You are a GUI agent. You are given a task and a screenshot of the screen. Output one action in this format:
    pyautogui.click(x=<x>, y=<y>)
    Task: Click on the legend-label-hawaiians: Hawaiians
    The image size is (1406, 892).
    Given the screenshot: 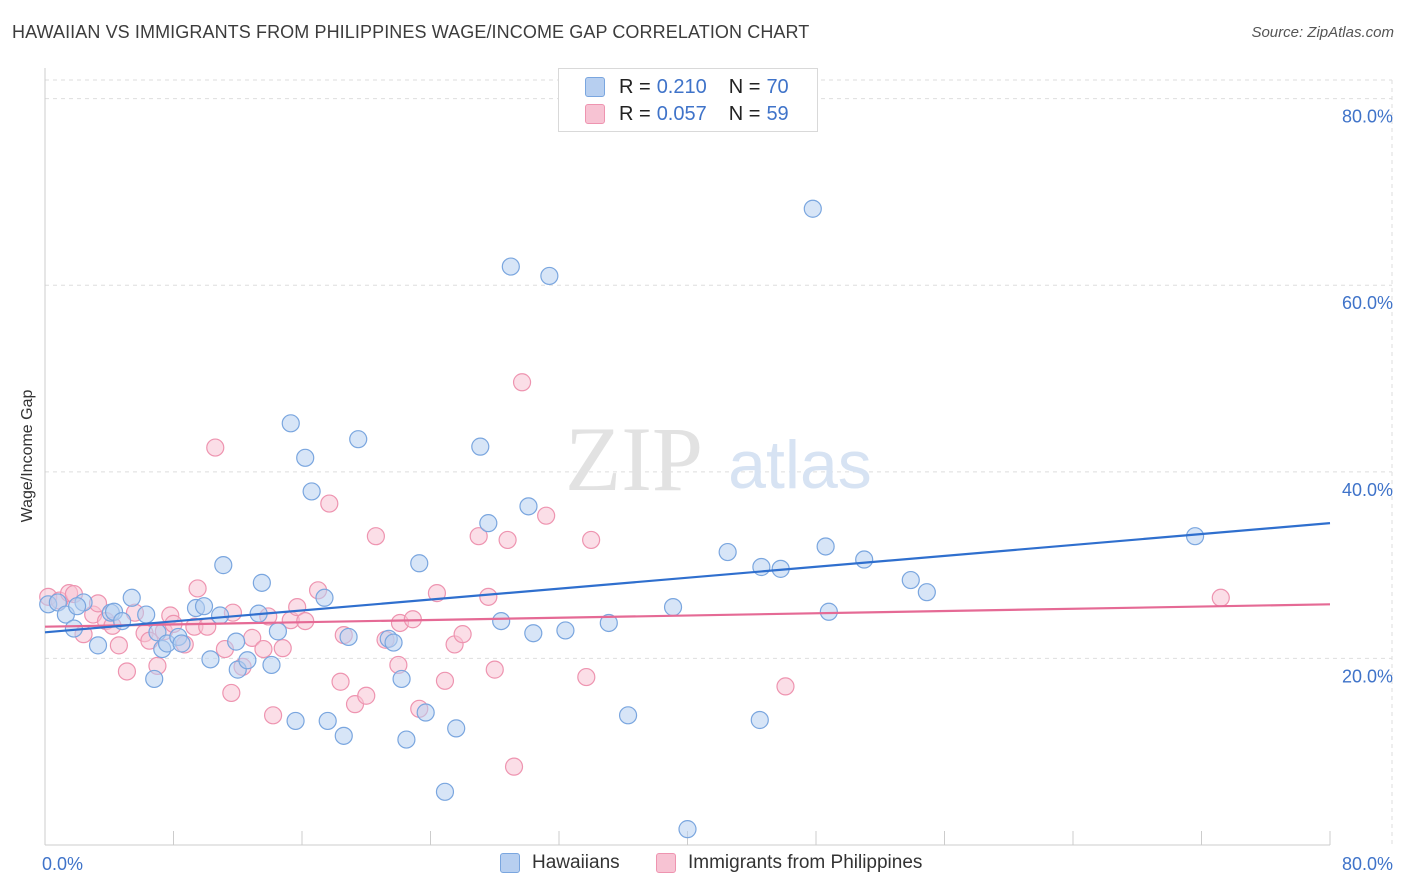 What is the action you would take?
    pyautogui.click(x=576, y=862)
    